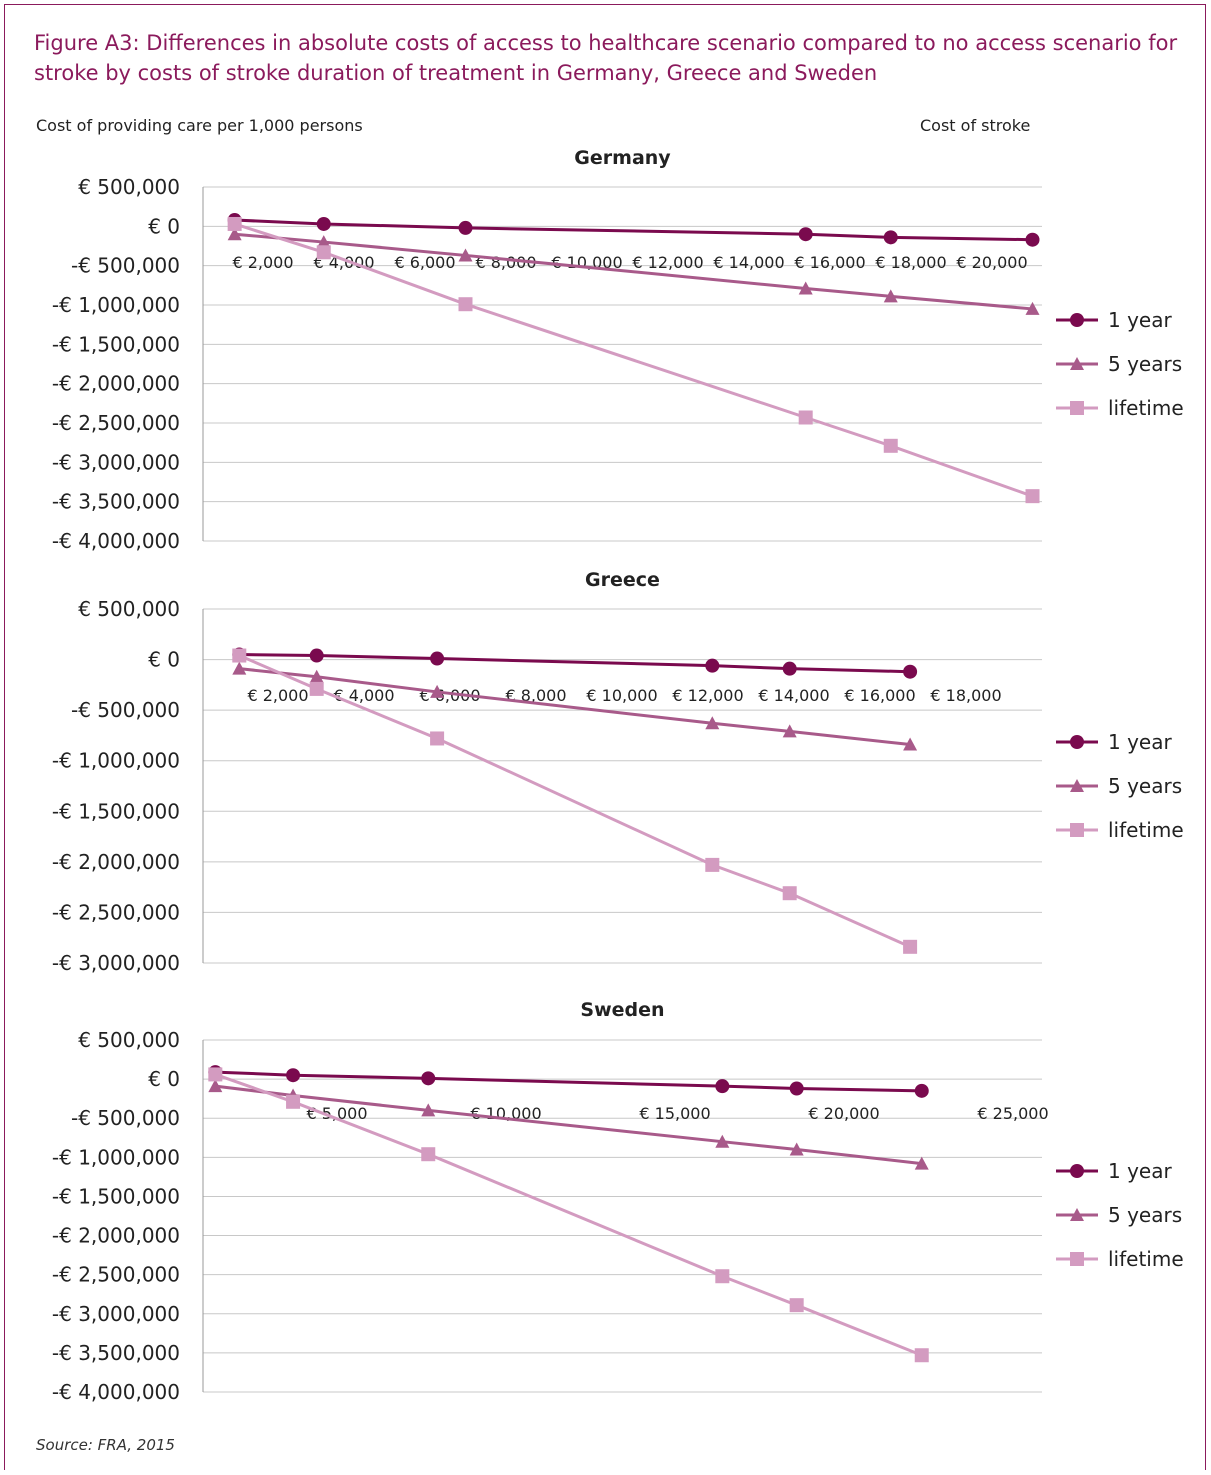  I want to click on chart-title: Sweden, so click(622, 1010).